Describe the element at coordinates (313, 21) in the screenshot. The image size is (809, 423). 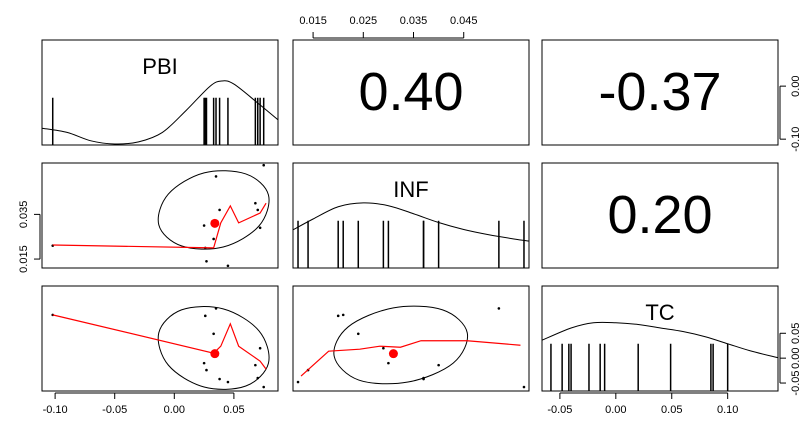
I see `x-tick-label: 0.015` at that location.